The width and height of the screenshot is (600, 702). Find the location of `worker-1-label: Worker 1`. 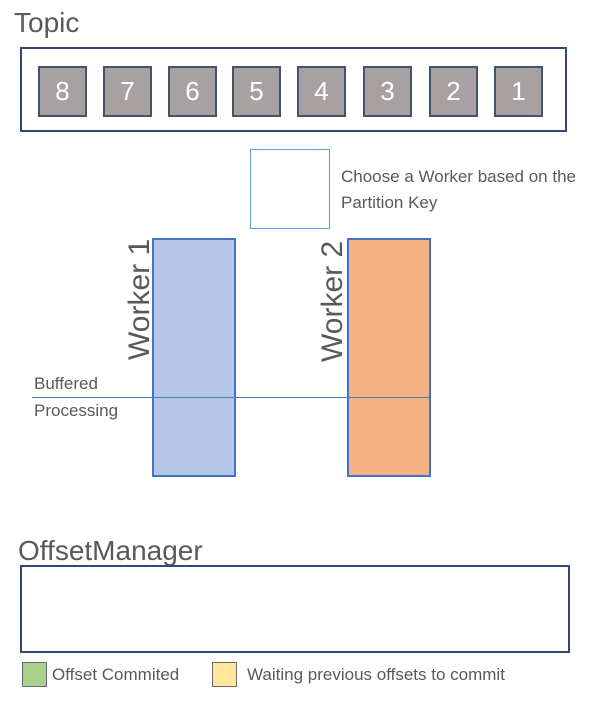

worker-1-label: Worker 1 is located at coordinates (139, 299).